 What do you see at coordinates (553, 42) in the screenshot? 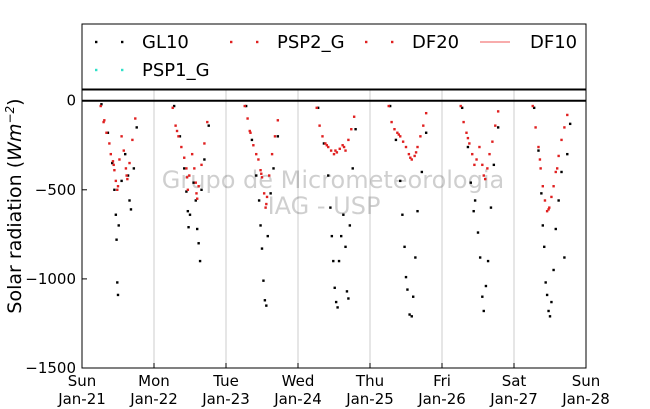
I see `legend-label-DF10: DF10` at bounding box center [553, 42].